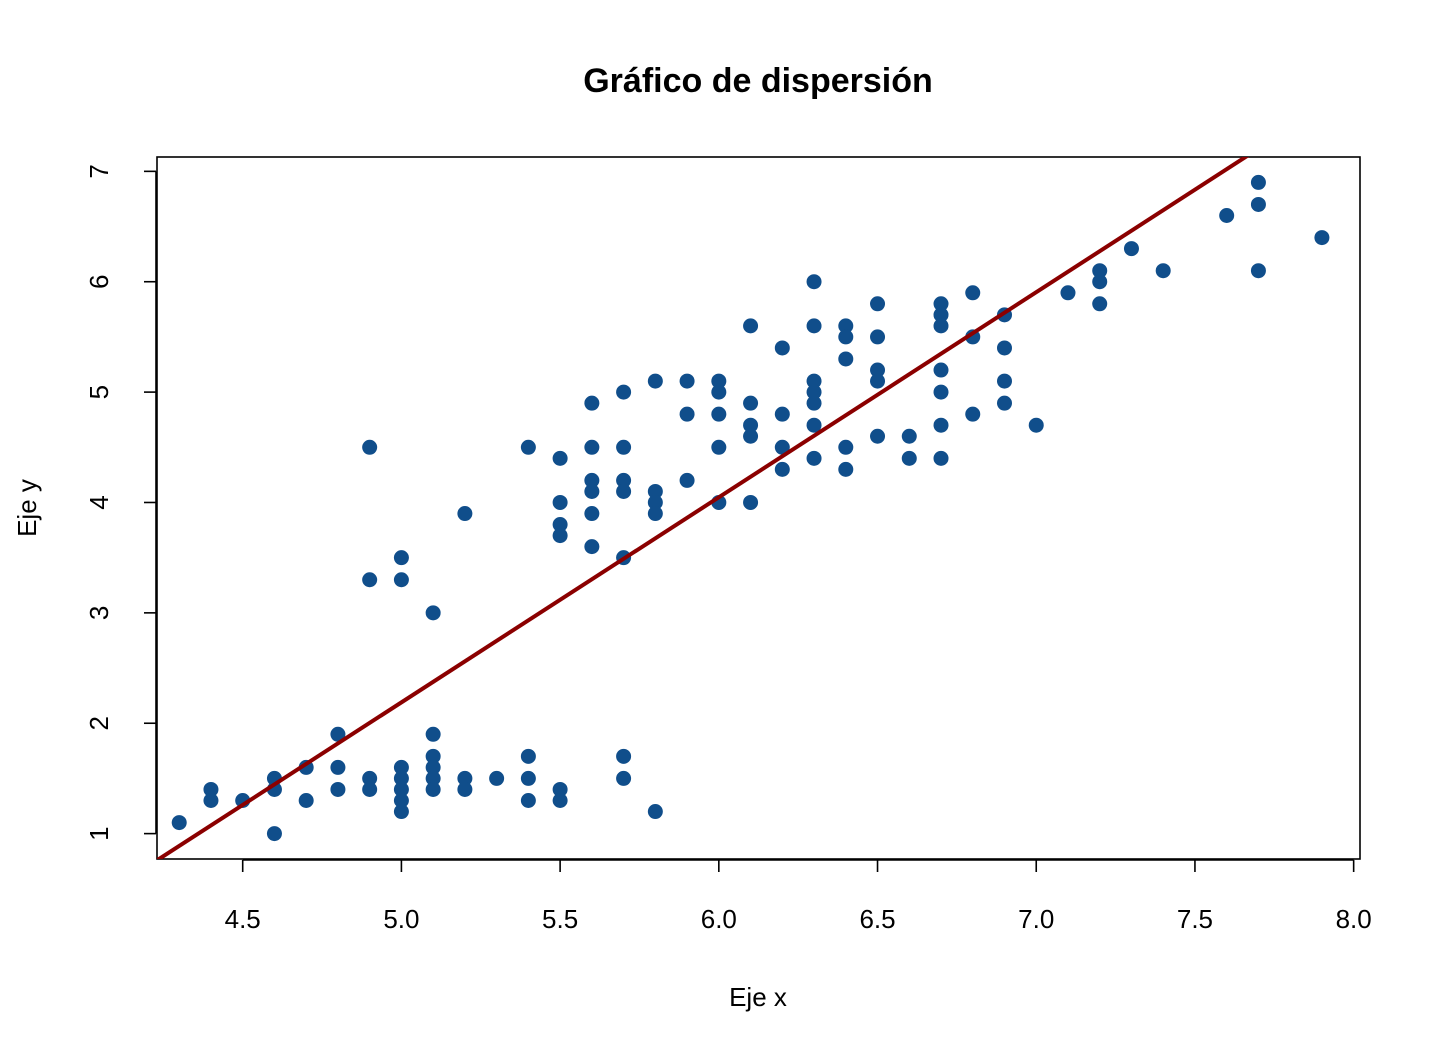 This screenshot has height=1056, width=1440. Describe the element at coordinates (99, 392) in the screenshot. I see `y-tick-label: 5` at that location.